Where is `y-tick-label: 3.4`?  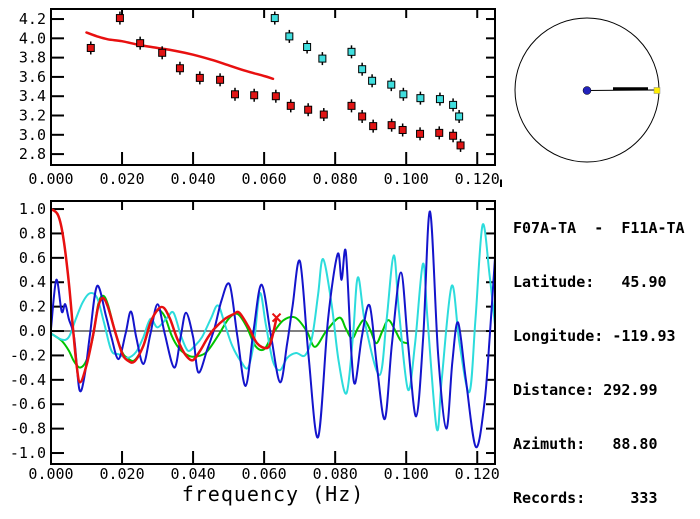
y-tick-label: 3.4 is located at coordinates (32, 96).